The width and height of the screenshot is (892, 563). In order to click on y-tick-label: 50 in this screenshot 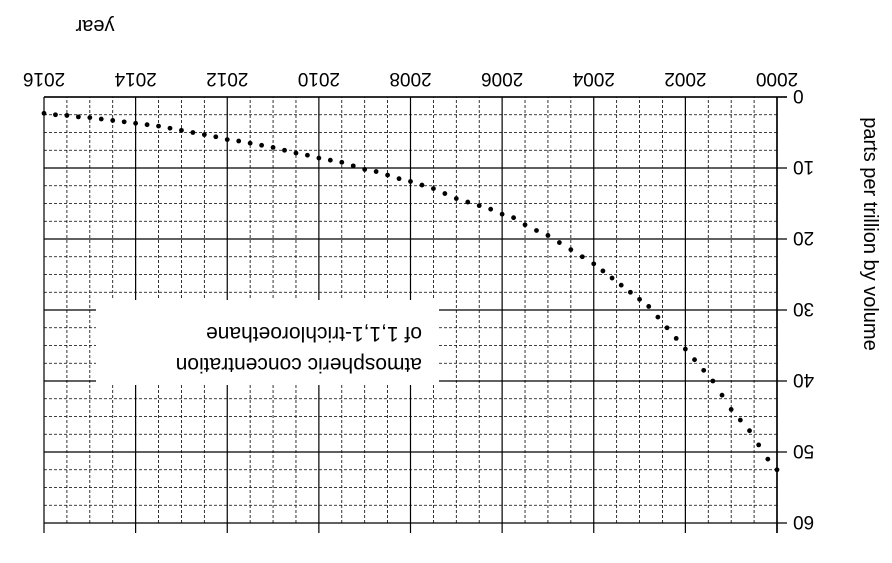, I will do `click(803, 450)`.